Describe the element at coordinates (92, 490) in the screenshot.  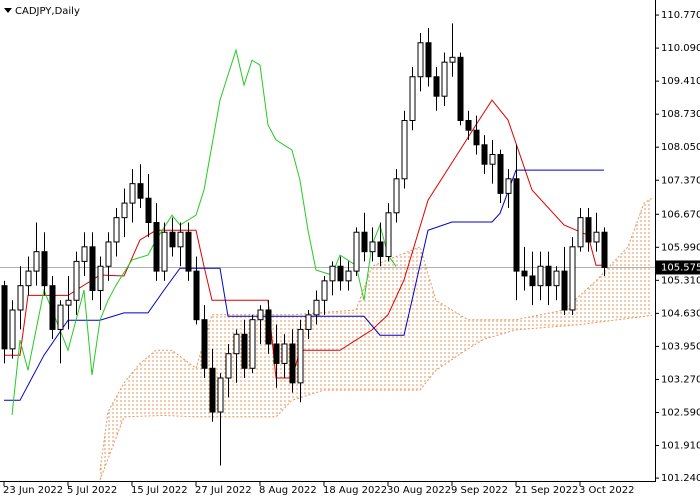
I see `x-tick-label: 5 Jul 2022` at that location.